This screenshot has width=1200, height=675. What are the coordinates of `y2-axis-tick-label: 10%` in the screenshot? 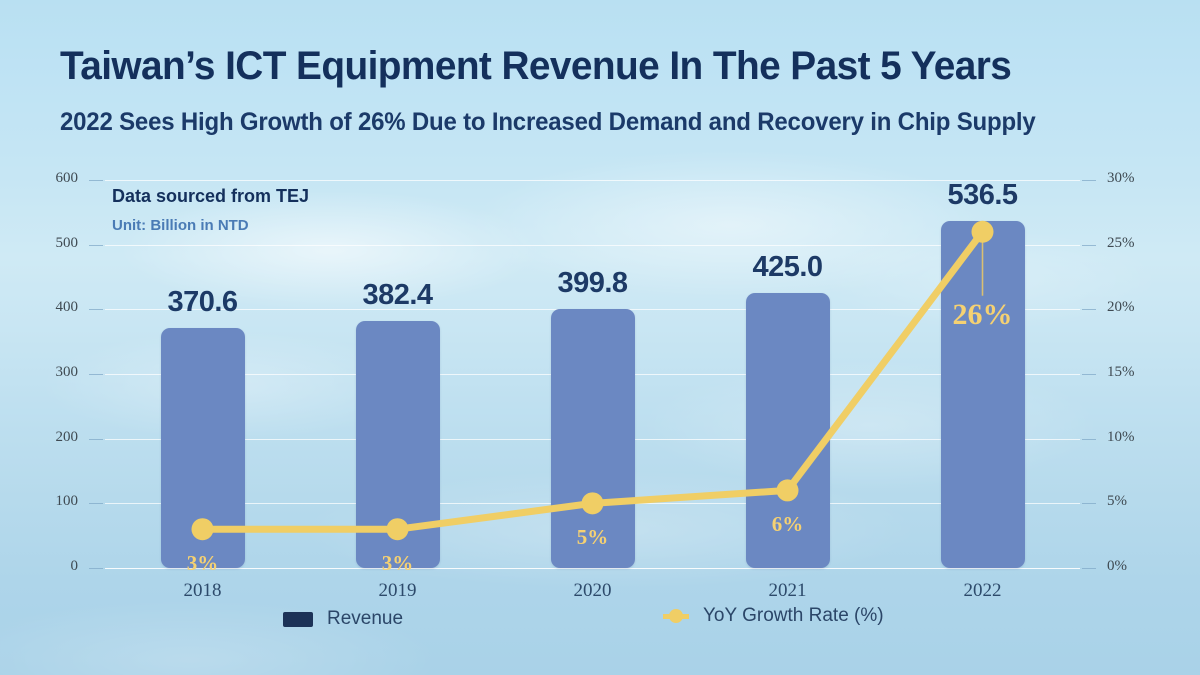 It's located at (1121, 436).